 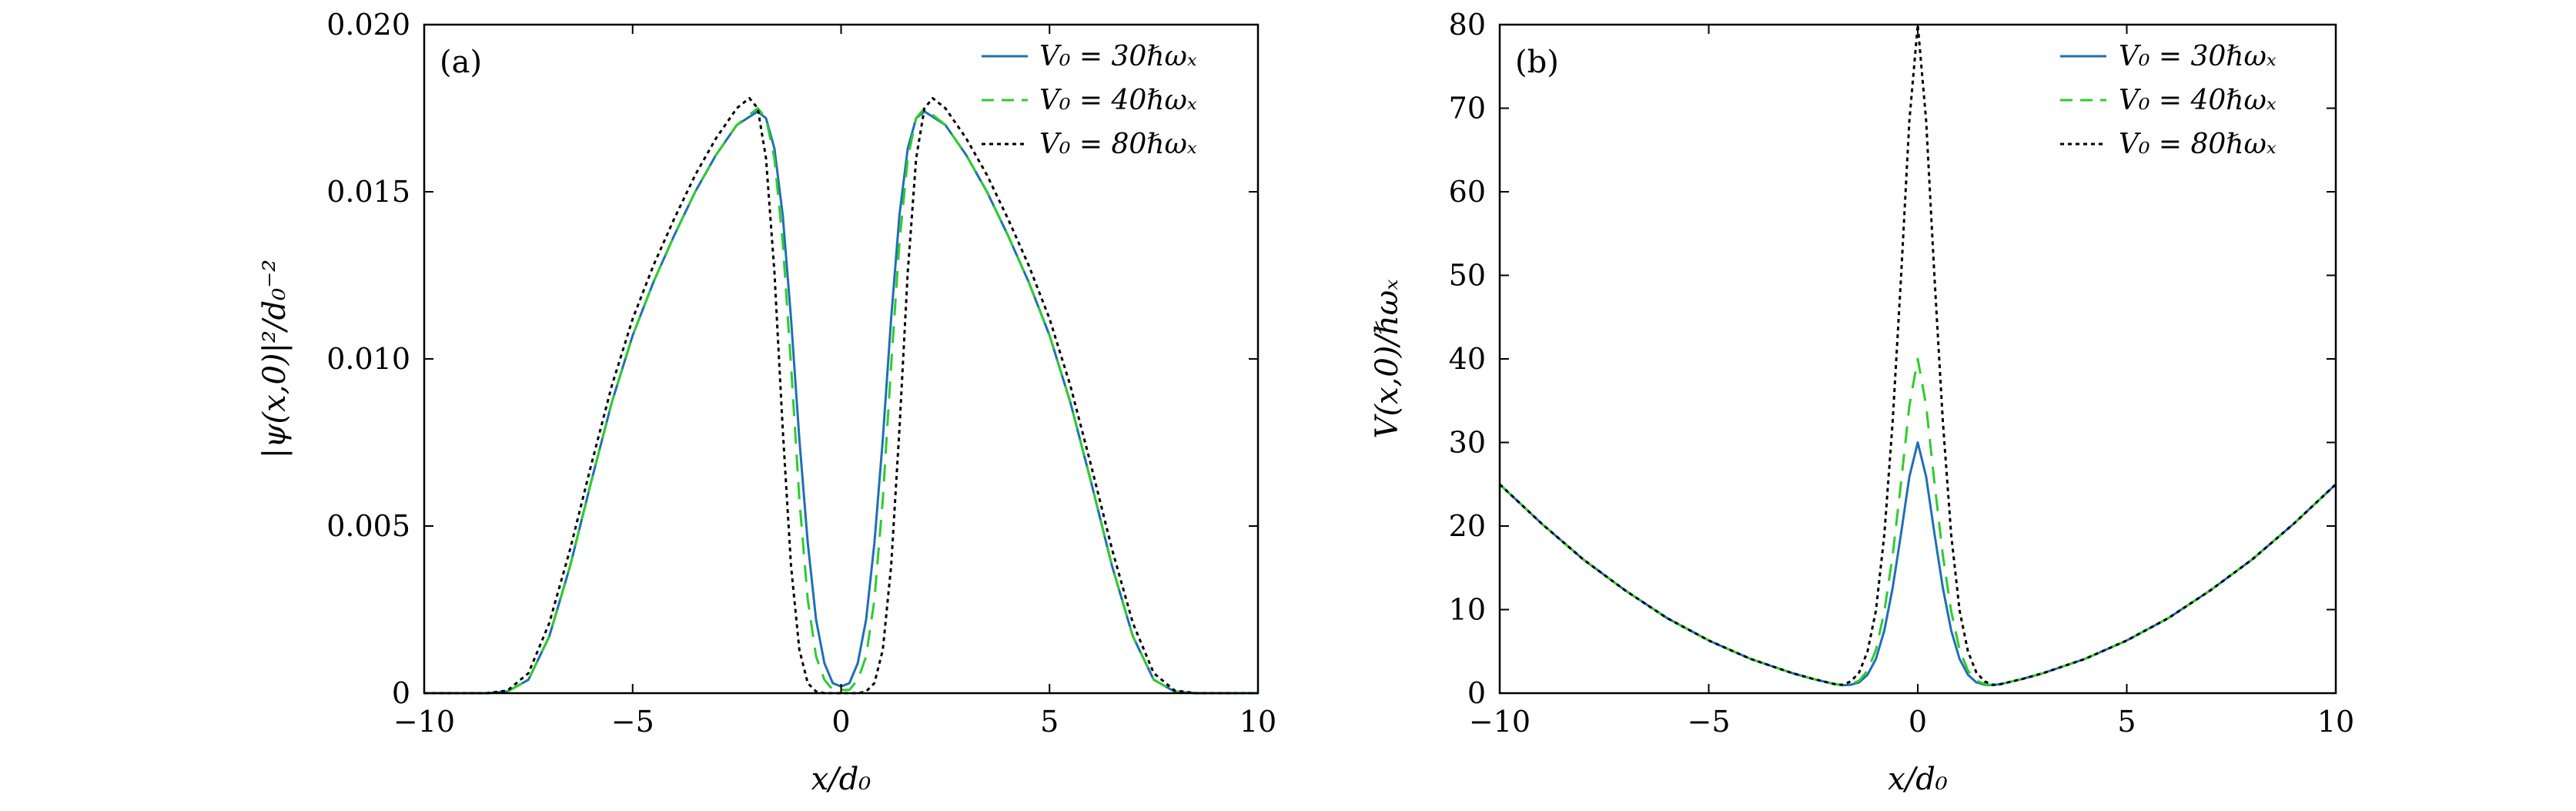 What do you see at coordinates (1468, 610) in the screenshot?
I see `y-tick-label: 10` at bounding box center [1468, 610].